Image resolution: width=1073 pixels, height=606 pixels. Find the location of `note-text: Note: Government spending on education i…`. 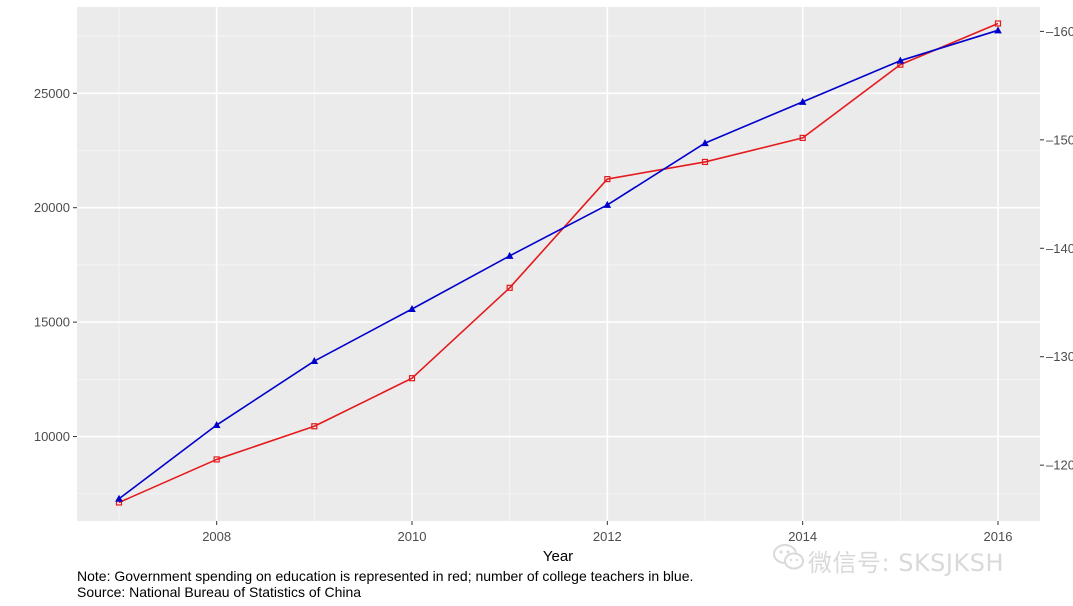

note-text: Note: Government spending on education i… is located at coordinates (385, 576).